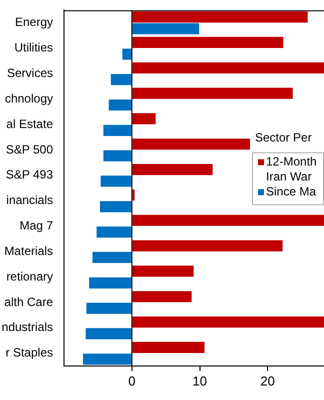 Image resolution: width=324 pixels, height=400 pixels. I want to click on x-tick-label: 10, so click(200, 380).